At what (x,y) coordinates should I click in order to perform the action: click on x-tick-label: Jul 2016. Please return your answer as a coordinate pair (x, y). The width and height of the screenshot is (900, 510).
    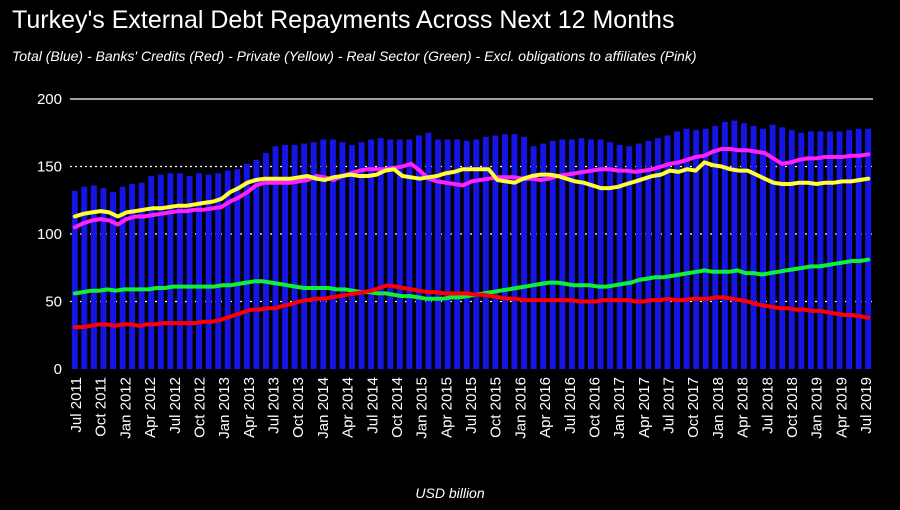
    Looking at the image, I should click on (570, 405).